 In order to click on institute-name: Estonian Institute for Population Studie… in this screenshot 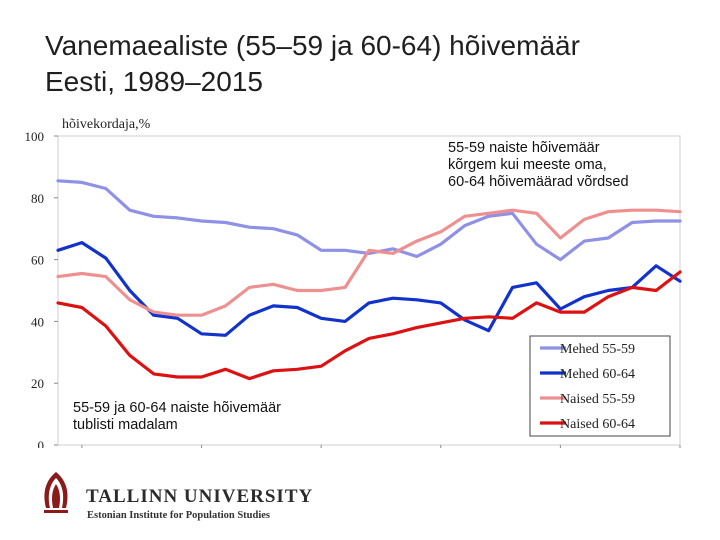, I will do `click(179, 515)`.